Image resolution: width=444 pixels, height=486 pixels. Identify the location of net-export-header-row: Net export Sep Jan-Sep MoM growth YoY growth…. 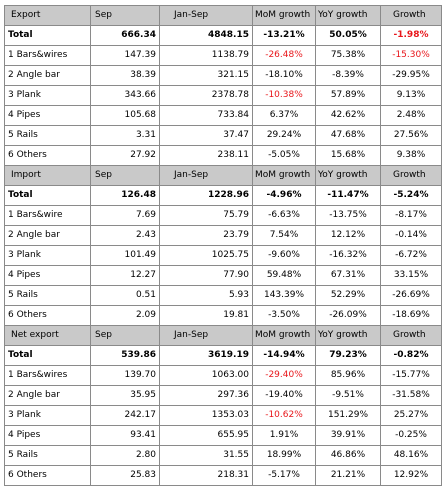
(223, 335).